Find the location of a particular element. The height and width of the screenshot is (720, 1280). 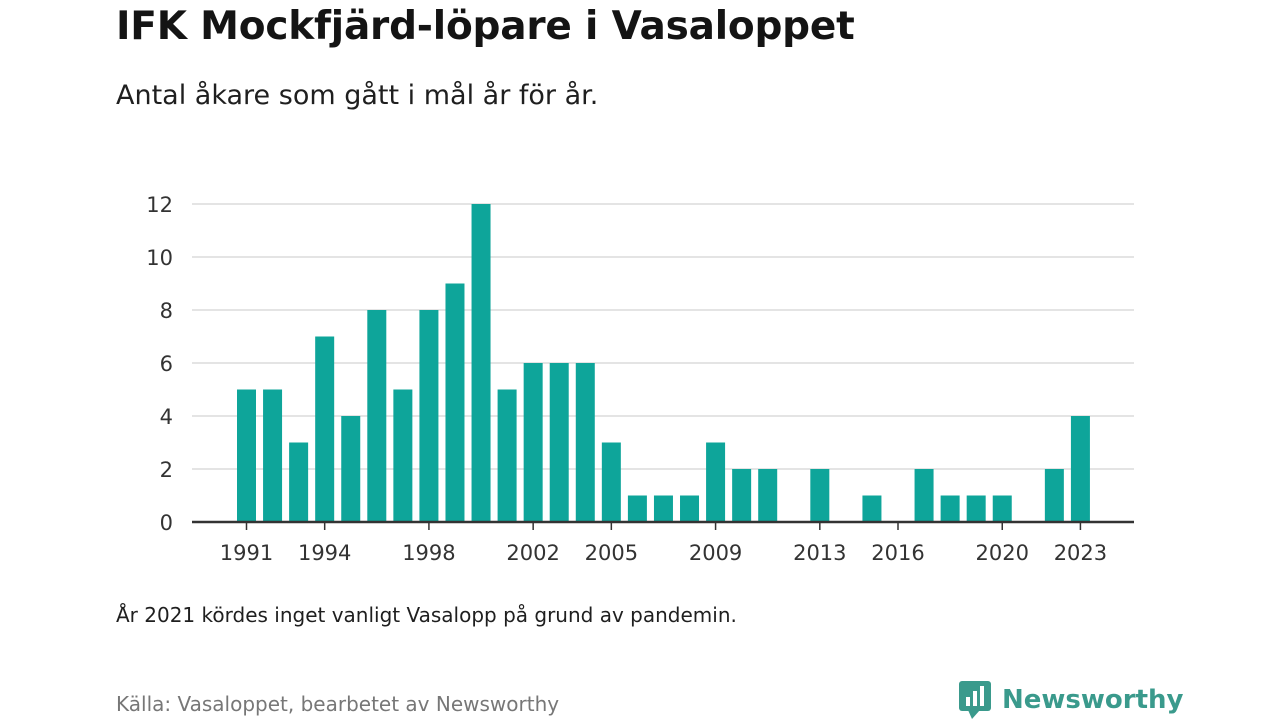

bar-2004 is located at coordinates (585, 442).